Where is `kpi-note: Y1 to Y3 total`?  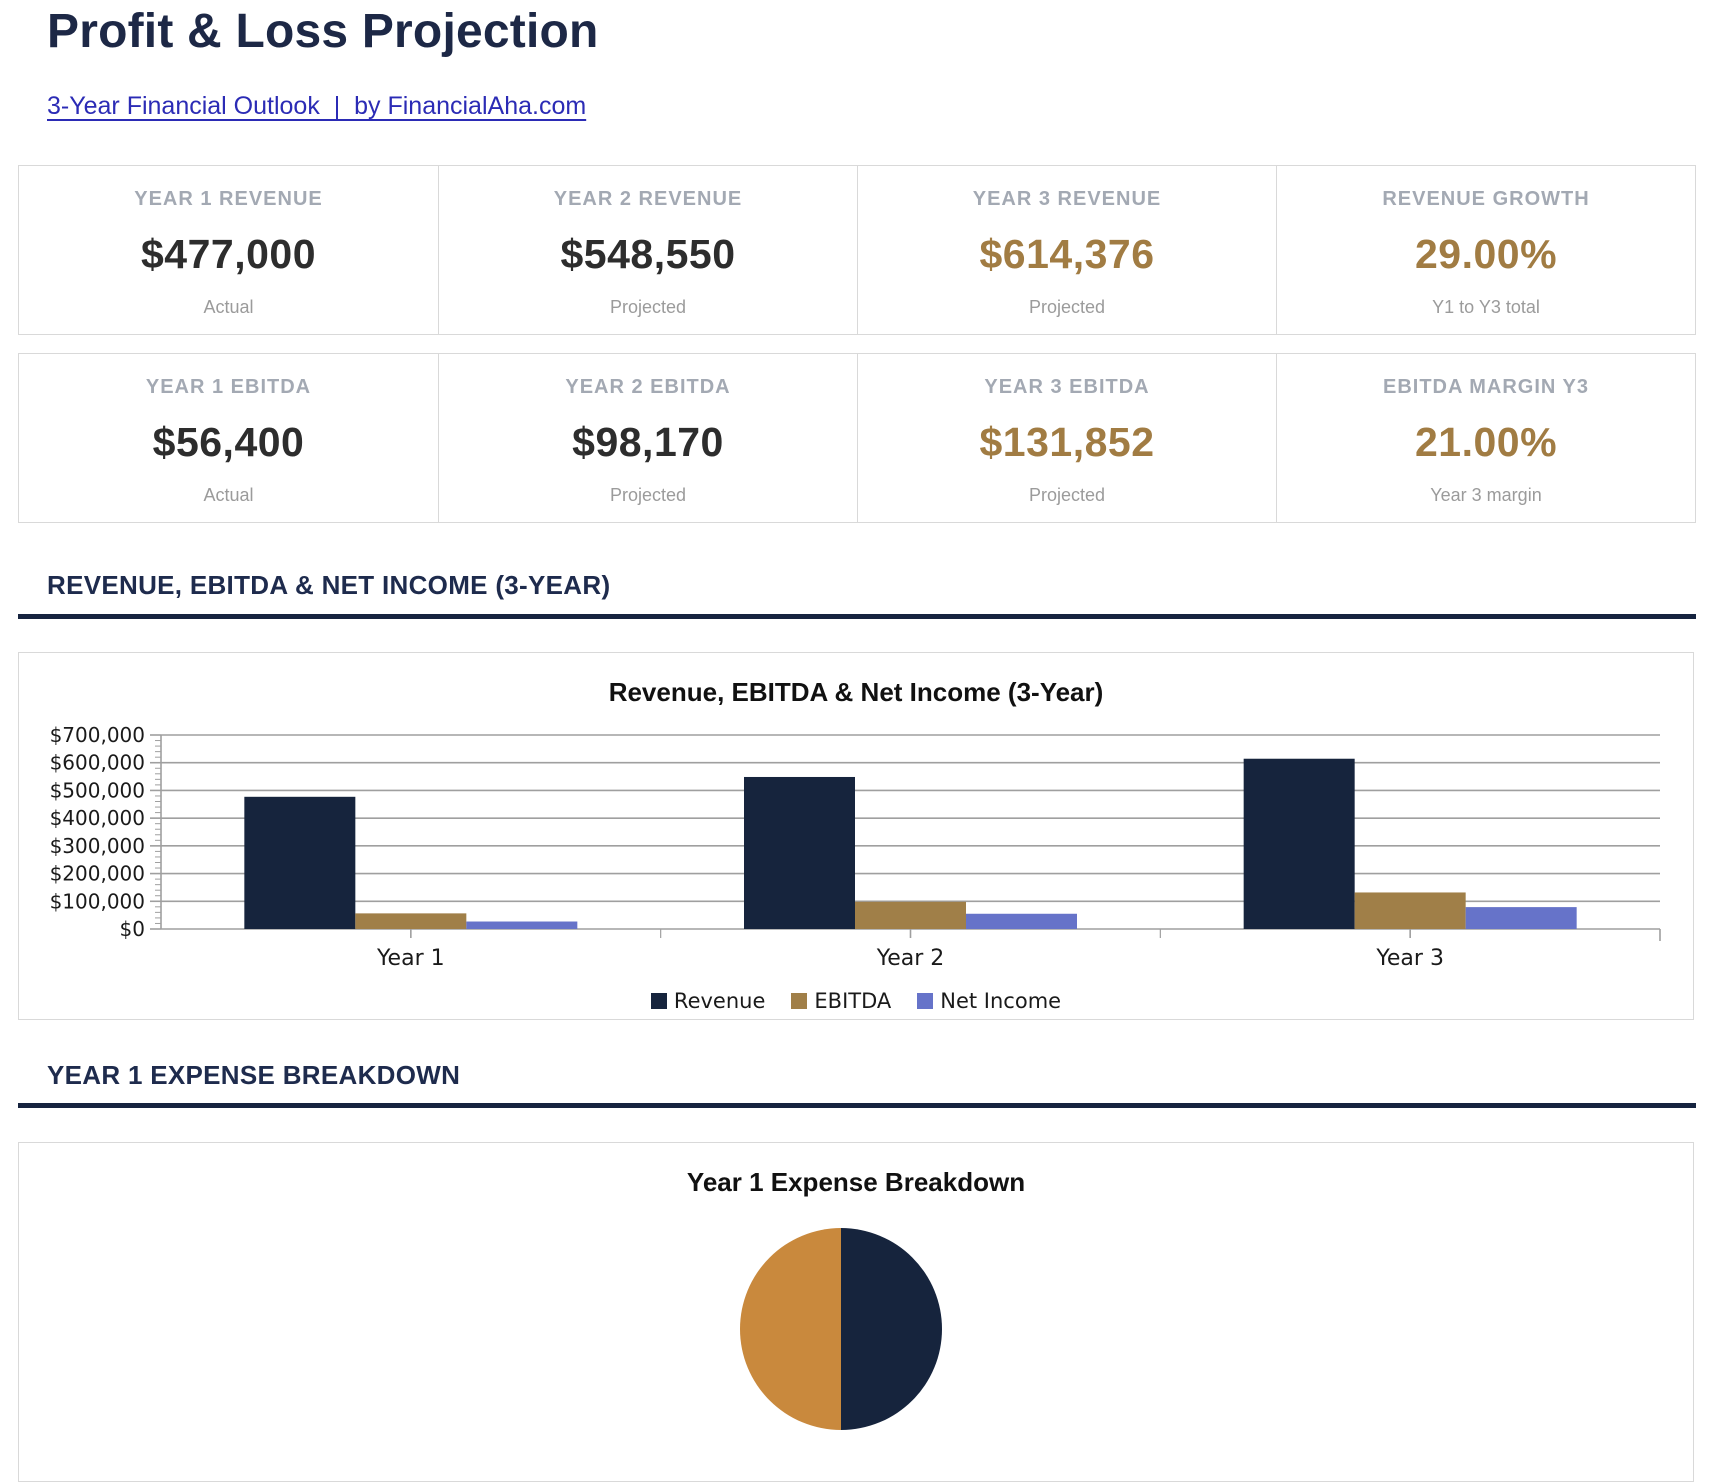
kpi-note: Y1 to Y3 total is located at coordinates (1486, 307).